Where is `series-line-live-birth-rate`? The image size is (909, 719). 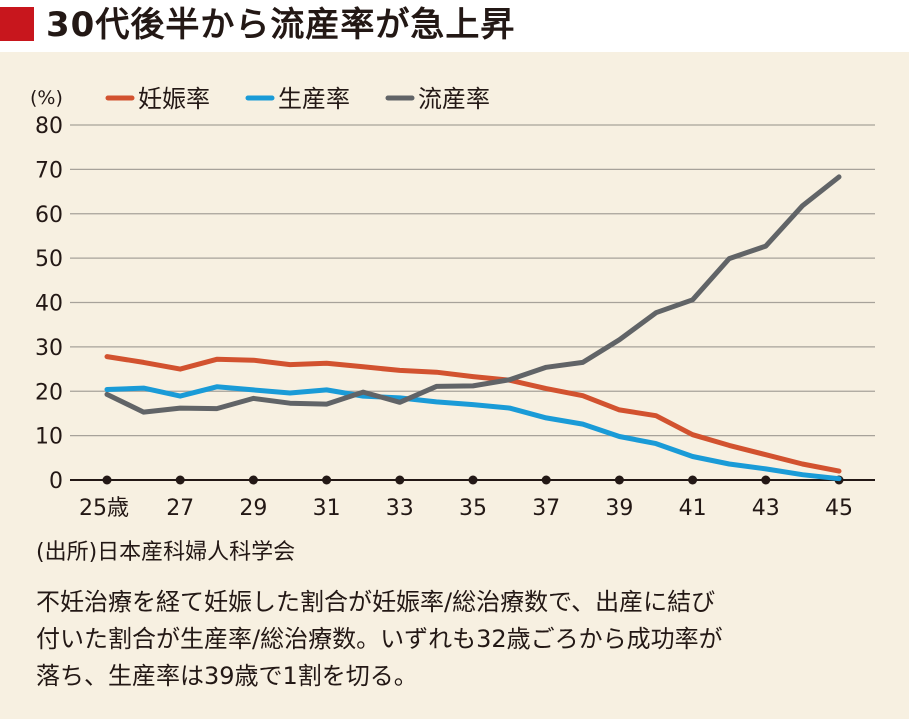
series-line-live-birth-rate is located at coordinates (473, 433).